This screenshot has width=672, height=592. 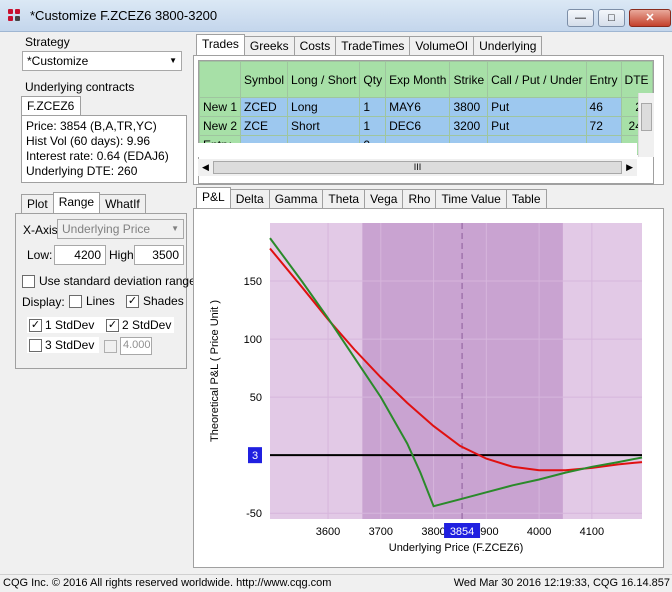 I want to click on table-row: New 1 ZCED Long 1 MAY6 3800 Put 46 23, so click(x=426, y=107).